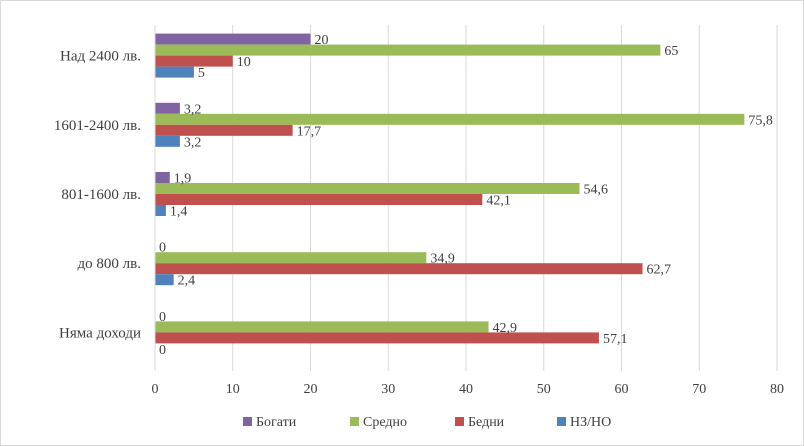 Image resolution: width=804 pixels, height=446 pixels. Describe the element at coordinates (322, 40) in the screenshot. I see `data-label: 20` at that location.